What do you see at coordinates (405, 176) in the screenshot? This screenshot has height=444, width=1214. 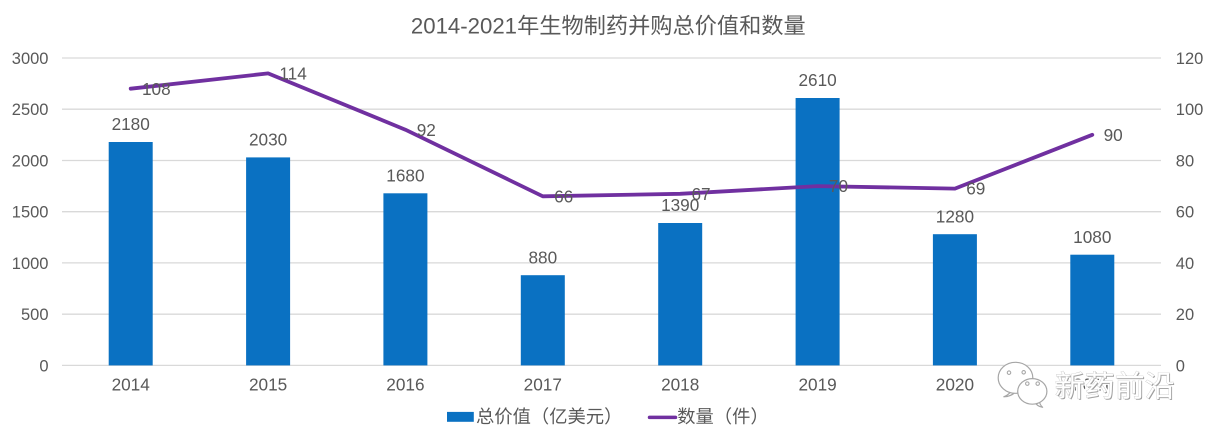 I see `svg-text: 1680` at bounding box center [405, 176].